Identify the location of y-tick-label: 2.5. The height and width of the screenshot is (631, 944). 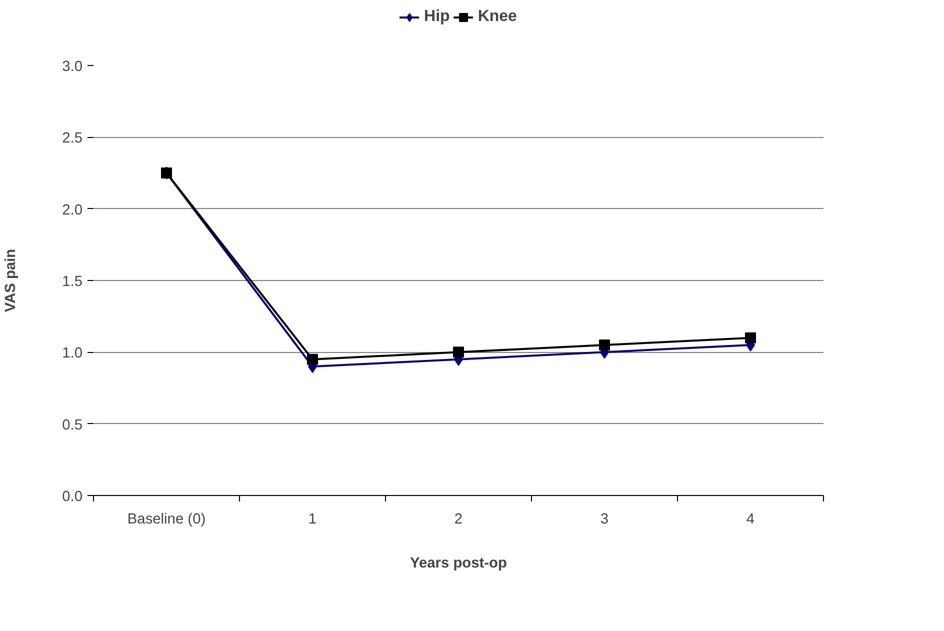
(72, 138).